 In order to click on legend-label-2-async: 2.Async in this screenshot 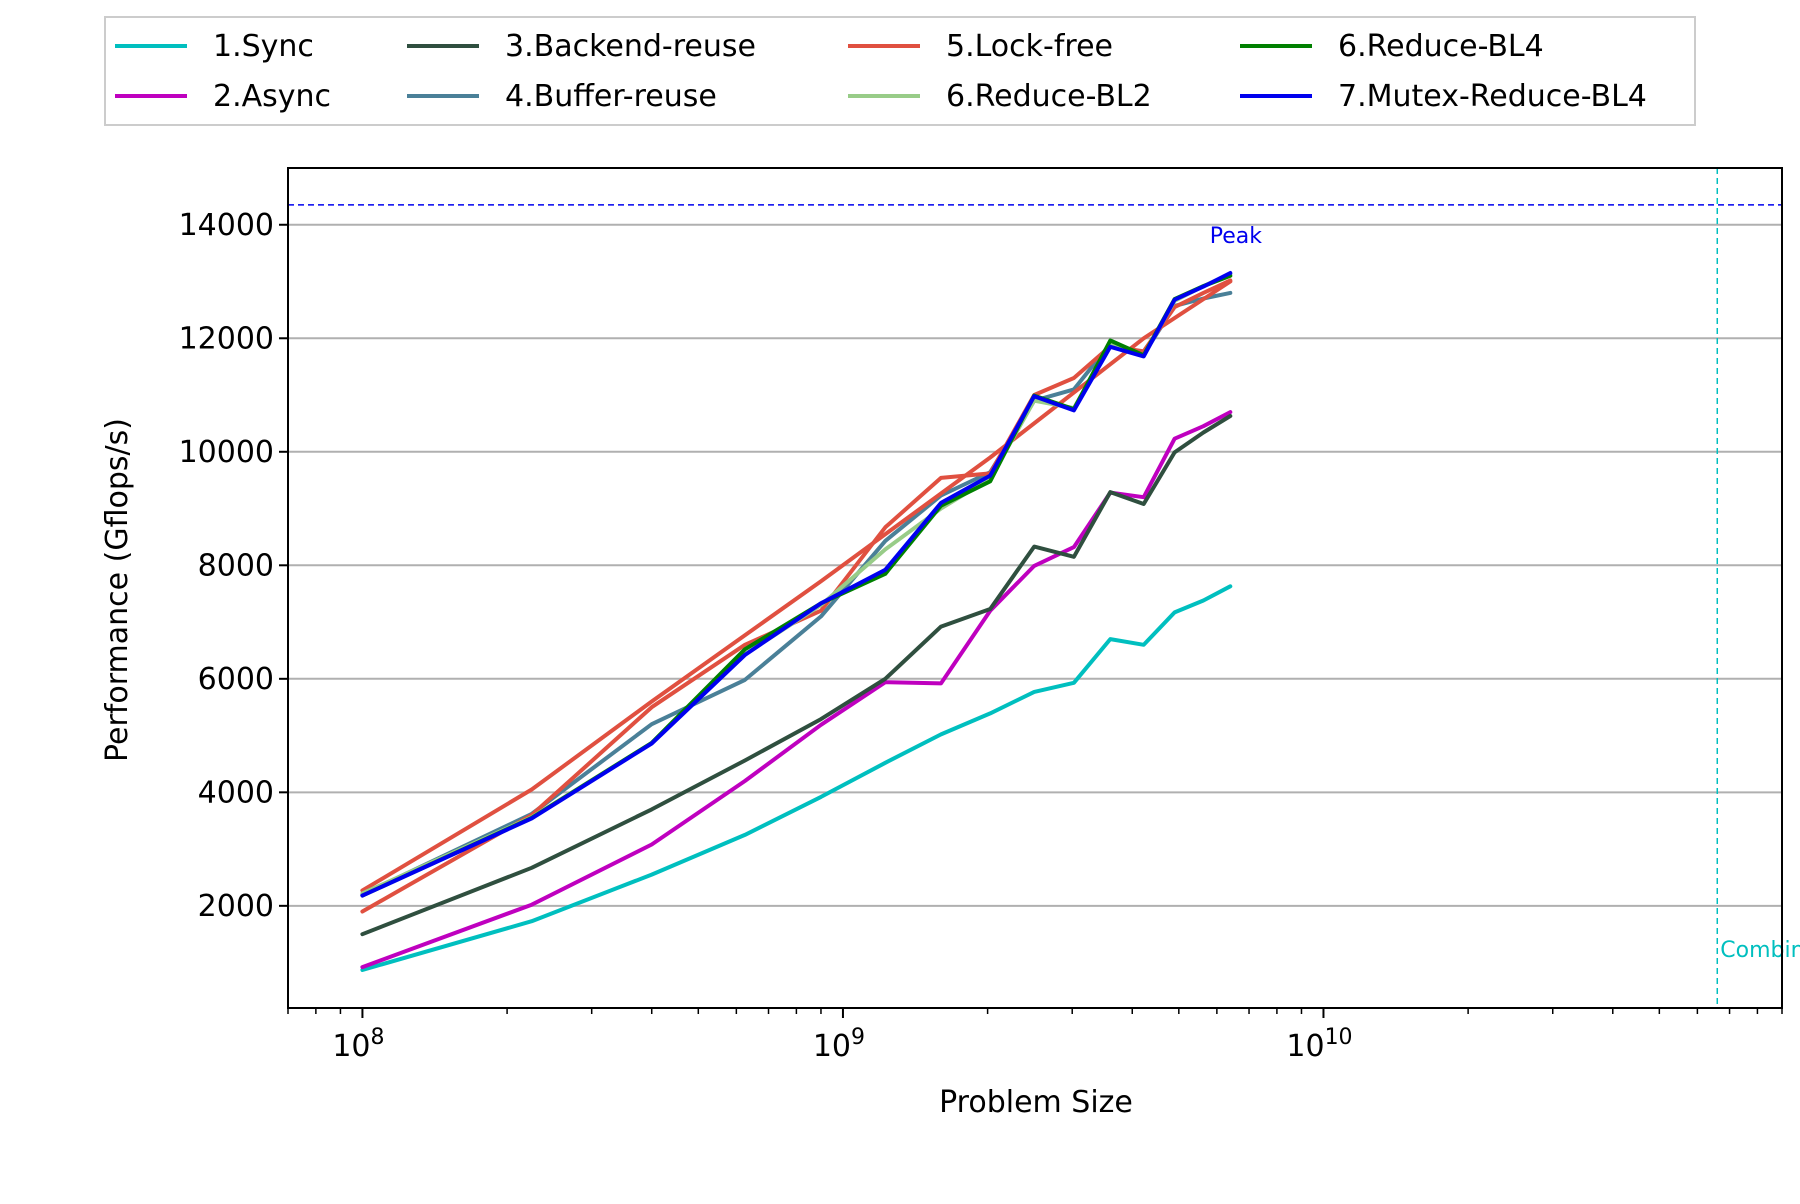, I will do `click(272, 96)`.